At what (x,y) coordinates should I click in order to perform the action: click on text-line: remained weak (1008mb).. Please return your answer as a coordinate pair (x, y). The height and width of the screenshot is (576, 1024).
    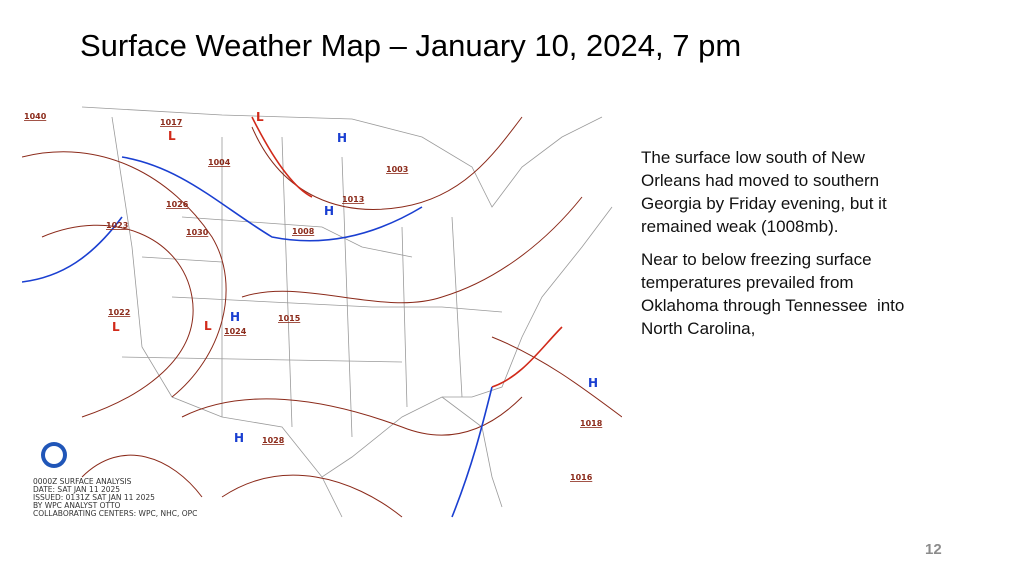
    Looking at the image, I should click on (740, 226).